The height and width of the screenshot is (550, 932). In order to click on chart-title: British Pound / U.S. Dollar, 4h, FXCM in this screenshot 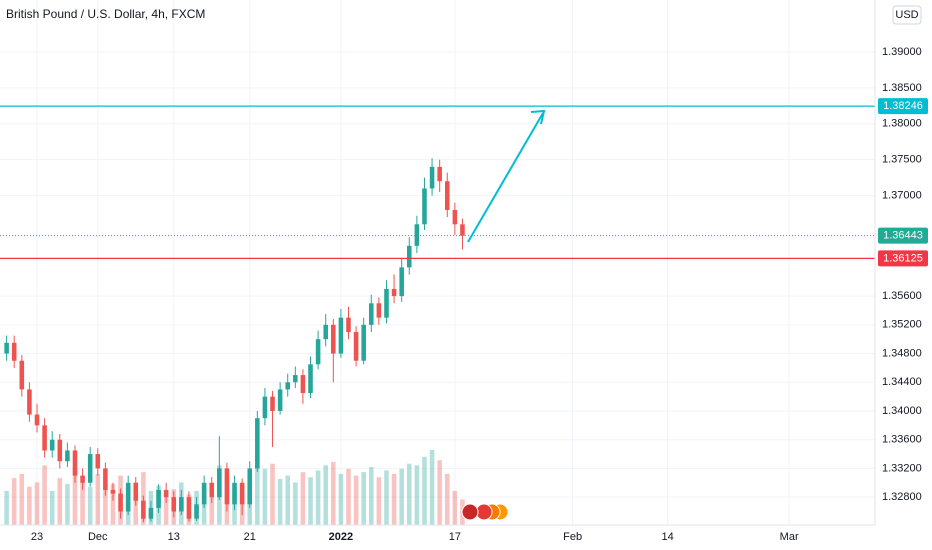, I will do `click(105, 14)`.